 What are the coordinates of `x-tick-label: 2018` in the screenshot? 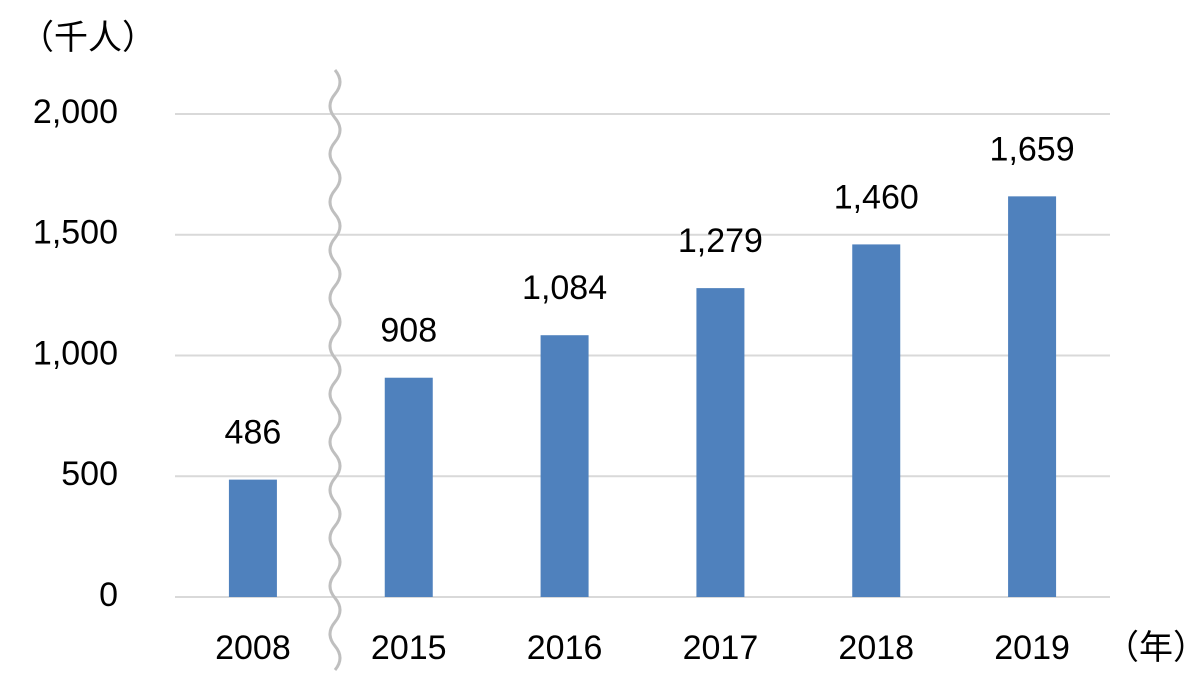 It's located at (876, 648).